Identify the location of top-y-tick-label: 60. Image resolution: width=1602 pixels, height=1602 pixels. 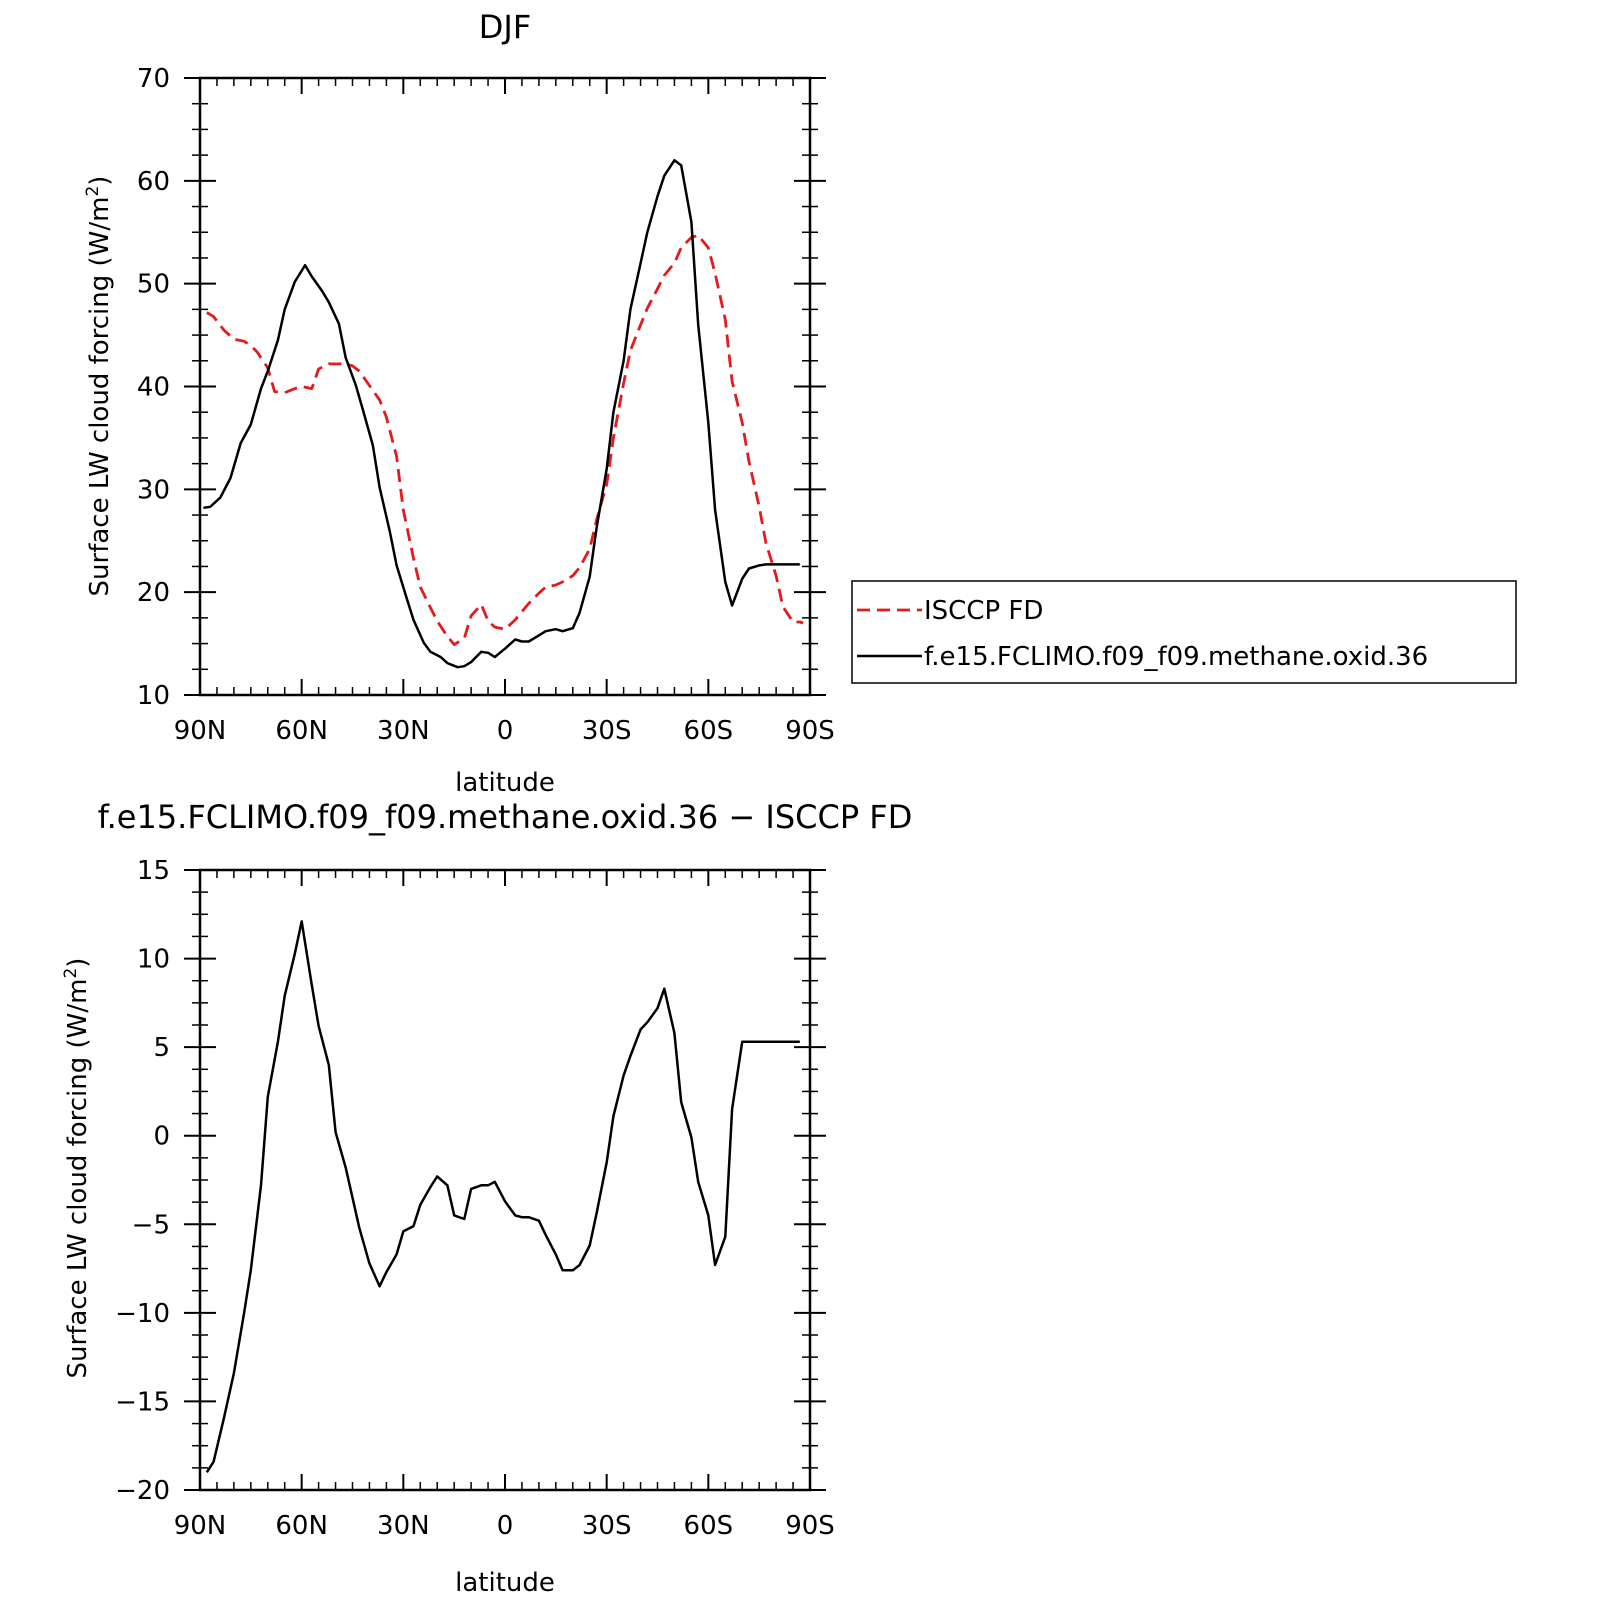
(153, 182).